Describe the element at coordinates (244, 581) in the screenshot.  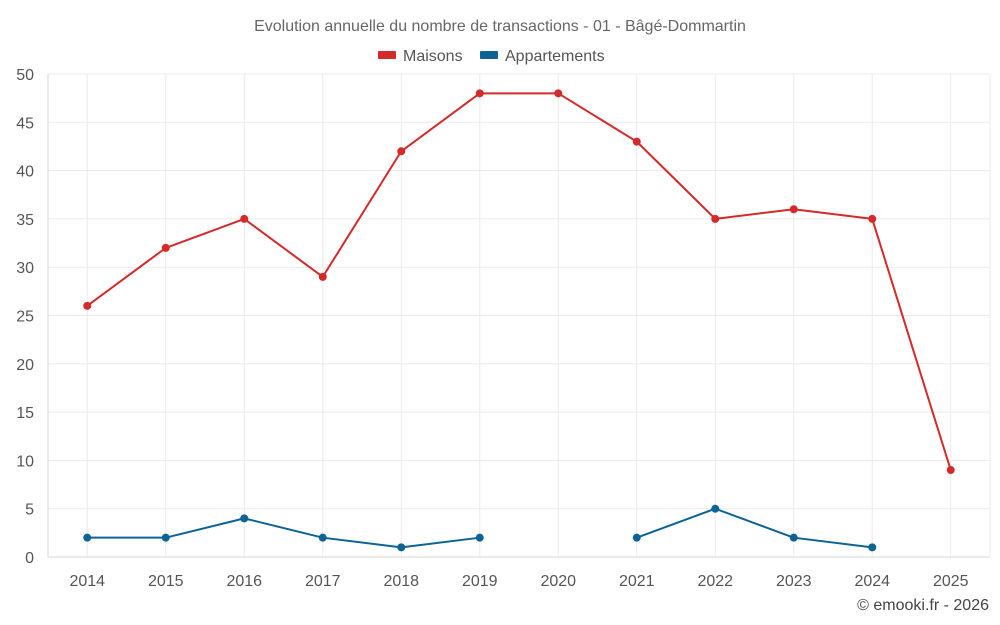
I see `x-tick-label: 2016` at that location.